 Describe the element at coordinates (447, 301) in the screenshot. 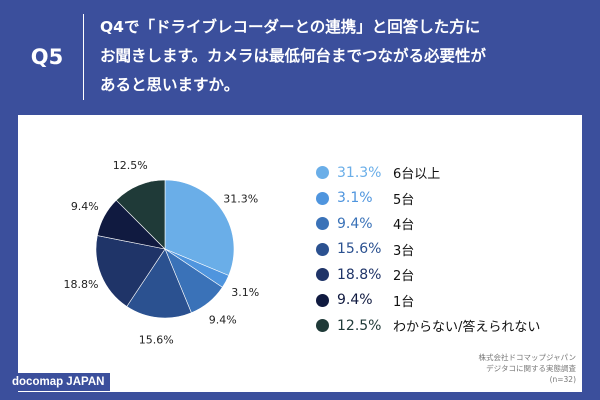

I see `legend-item-1: 9.4% 1台` at that location.